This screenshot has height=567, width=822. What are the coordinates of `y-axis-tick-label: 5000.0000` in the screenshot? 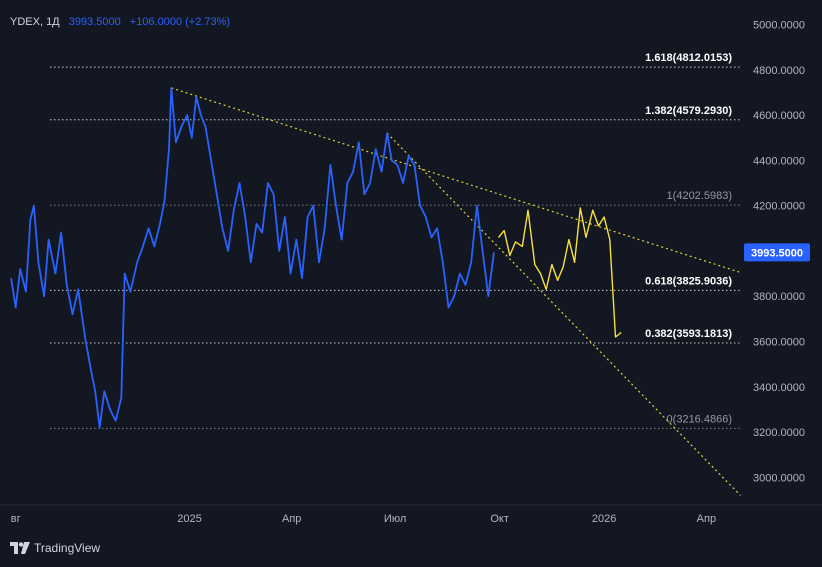 It's located at (779, 26).